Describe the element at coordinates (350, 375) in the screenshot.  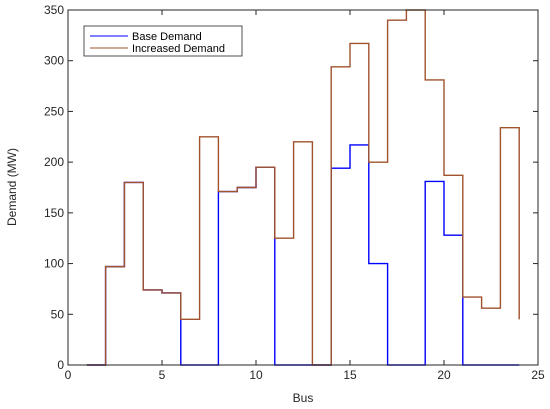
I see `x-tick-label: 15` at that location.